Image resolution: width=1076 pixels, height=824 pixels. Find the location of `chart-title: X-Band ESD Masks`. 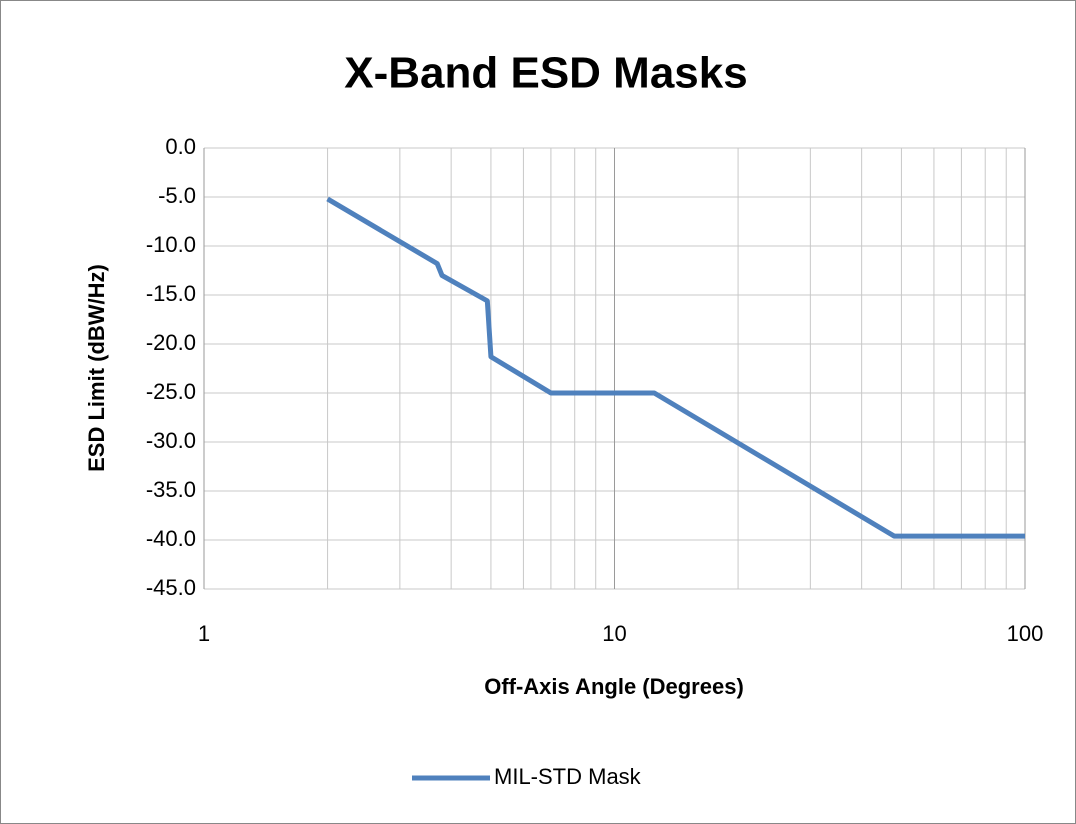

chart-title: X-Band ESD Masks is located at coordinates (545, 73).